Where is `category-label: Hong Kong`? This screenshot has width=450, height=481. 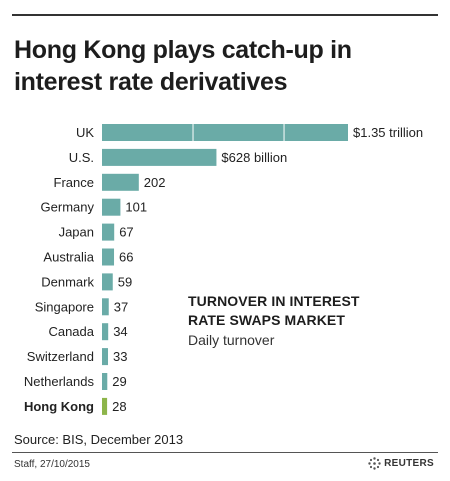
category-label: Hong Kong is located at coordinates (59, 406).